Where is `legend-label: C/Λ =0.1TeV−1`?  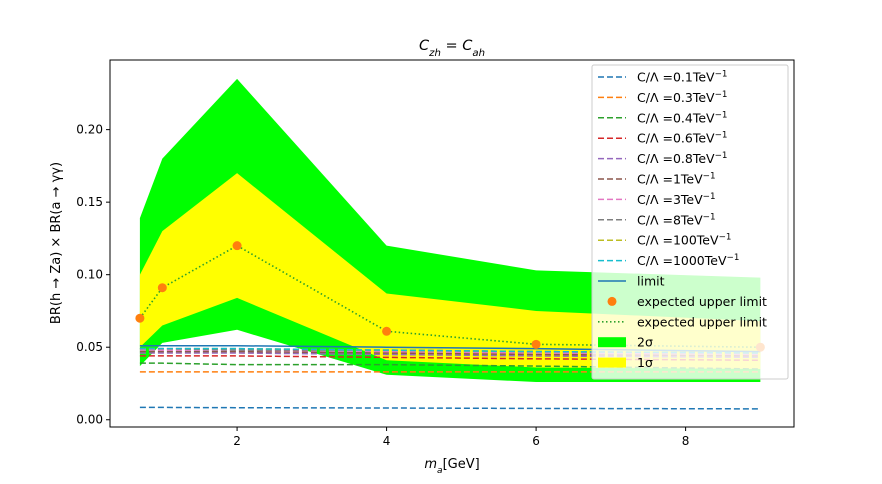 legend-label: C/Λ =0.1TeV−1 is located at coordinates (682, 77).